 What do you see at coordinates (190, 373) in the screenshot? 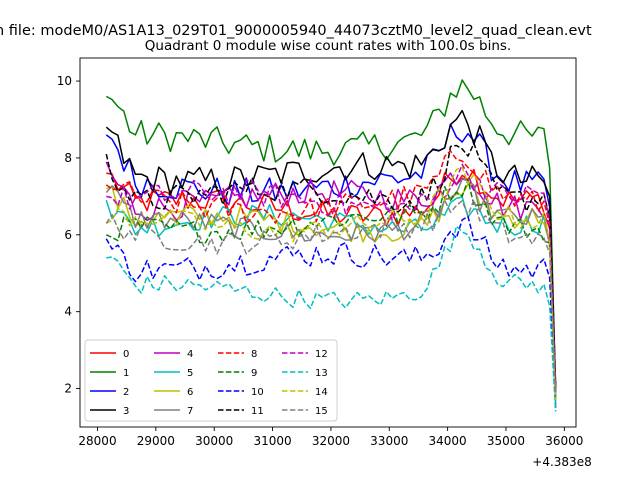
I see `legend-label-5: 5` at bounding box center [190, 373].